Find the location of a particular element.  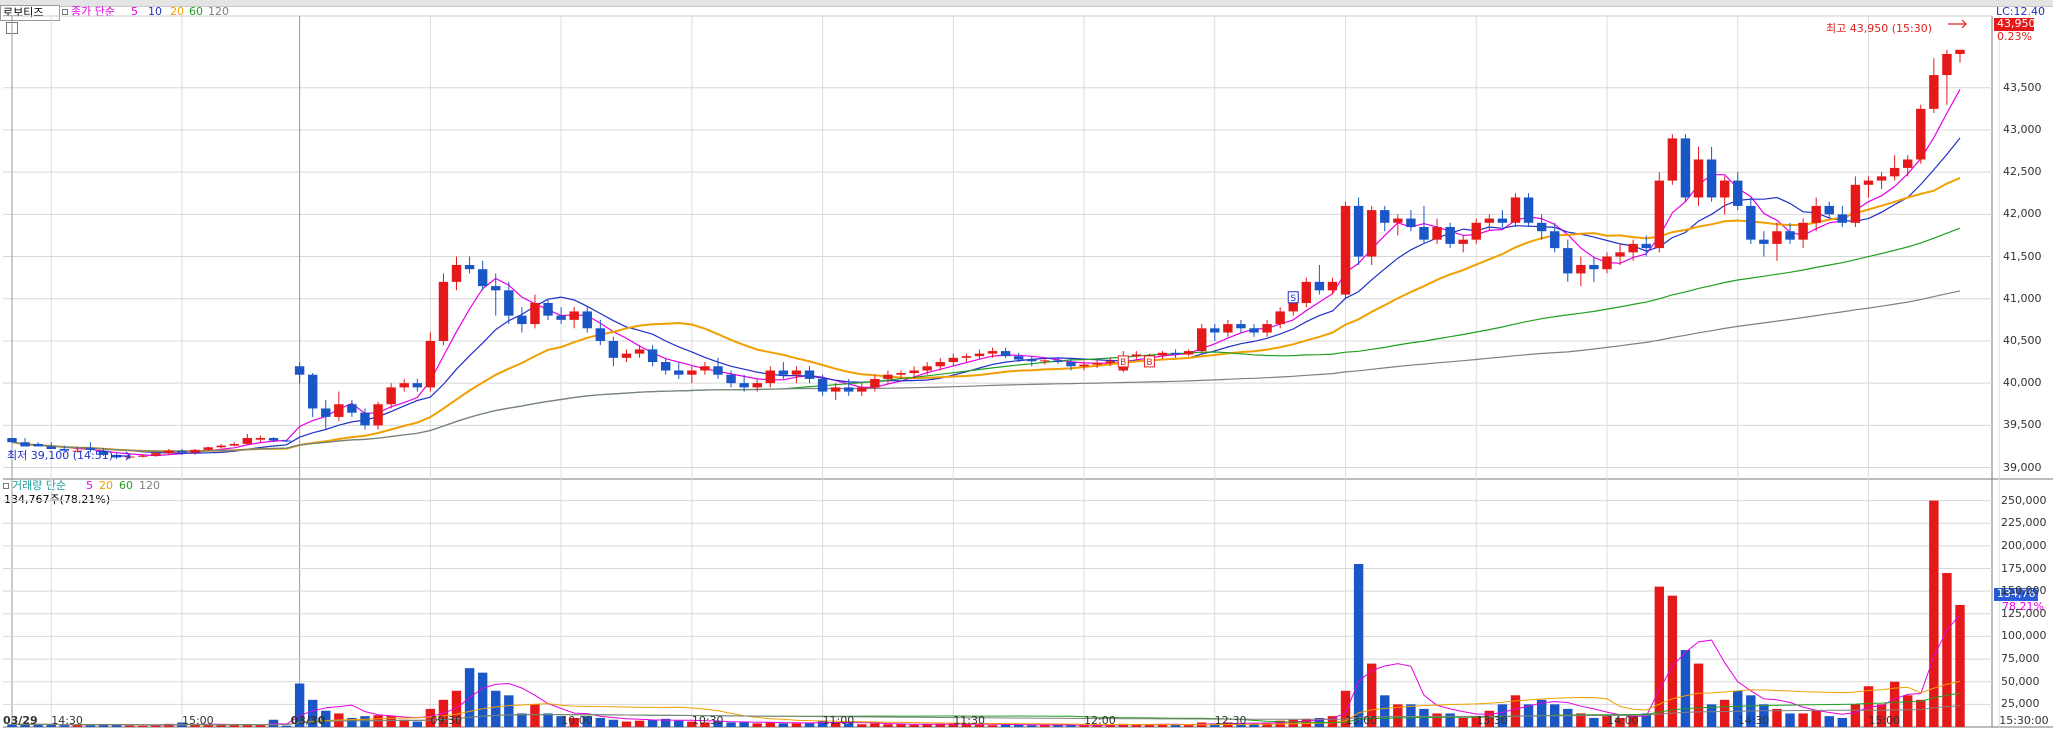

vol-ma5-legend: 5 is located at coordinates (89, 485).